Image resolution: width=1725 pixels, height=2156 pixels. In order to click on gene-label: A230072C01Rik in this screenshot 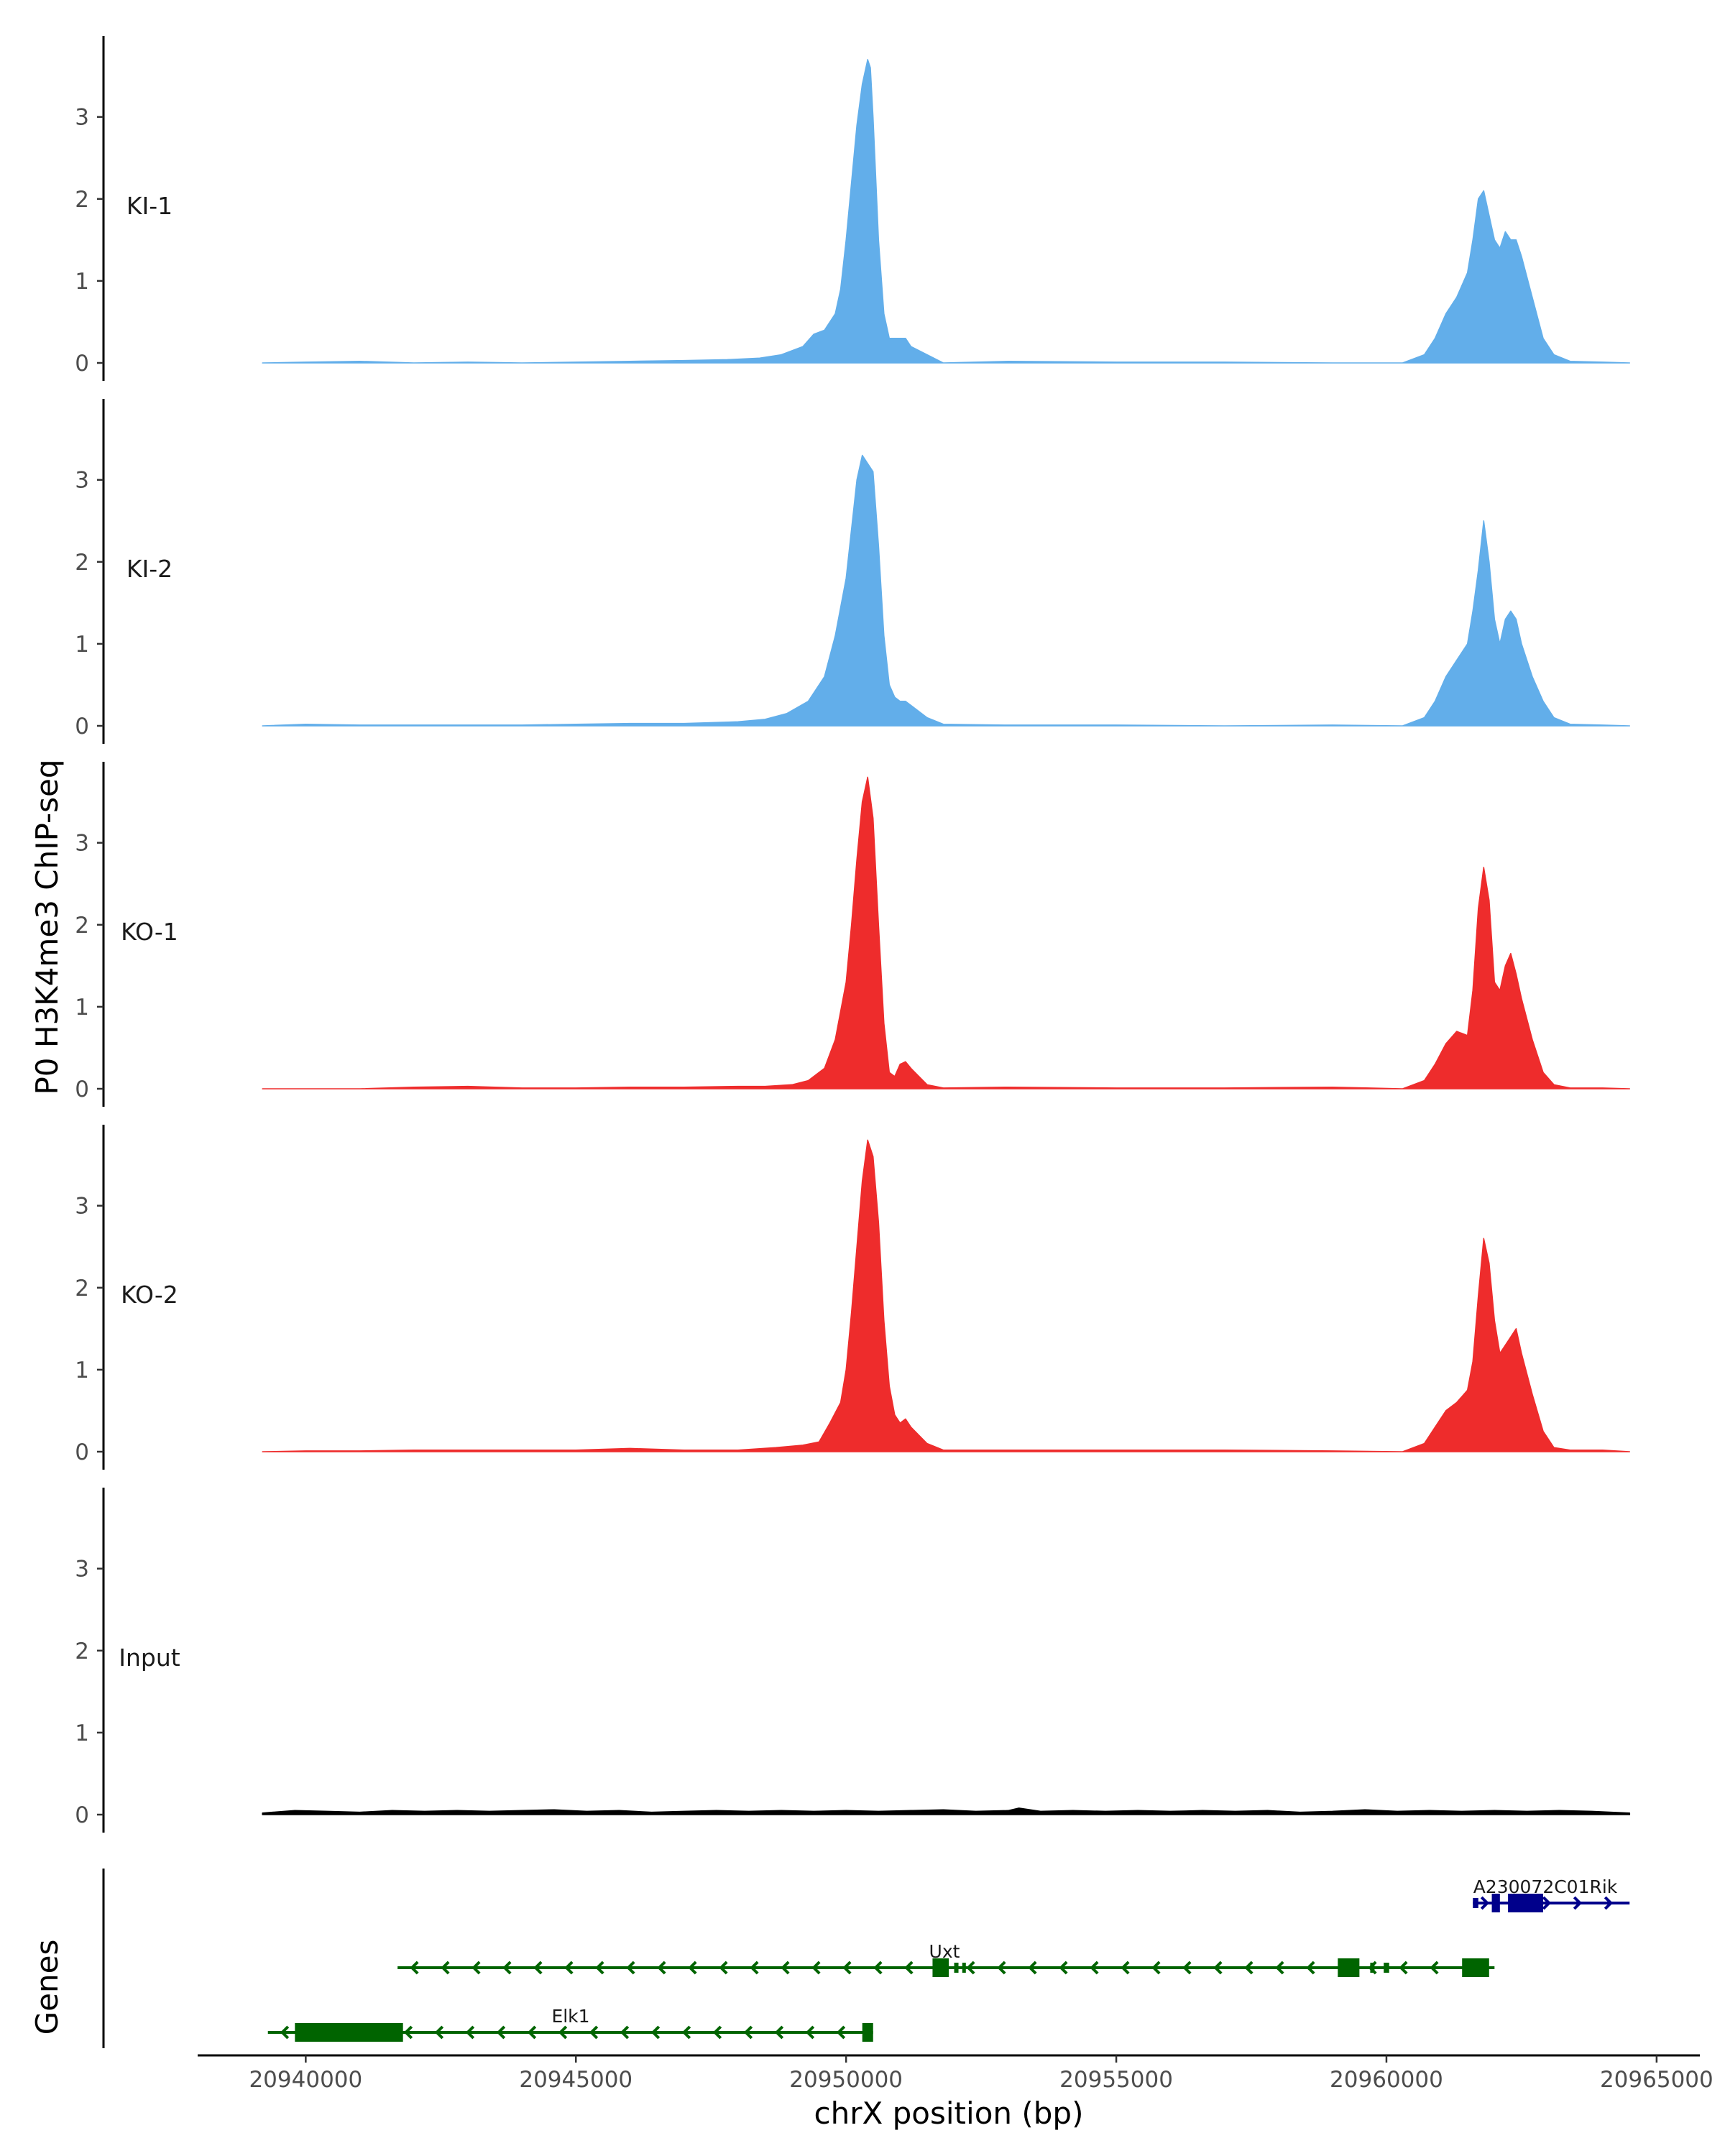, I will do `click(1545, 1886)`.